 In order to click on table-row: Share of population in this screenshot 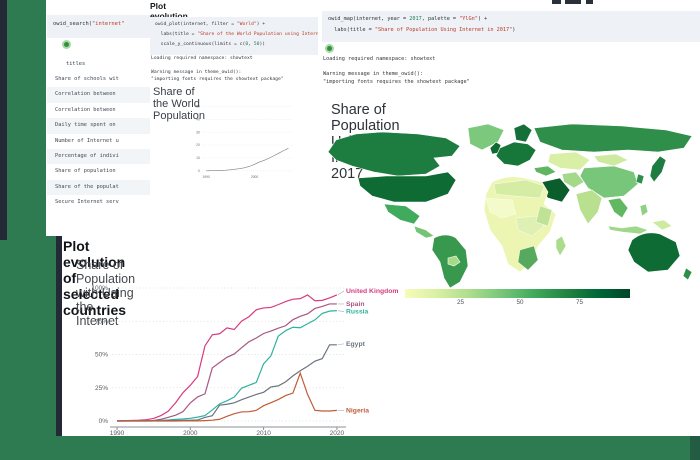, I will do `click(85, 171)`.